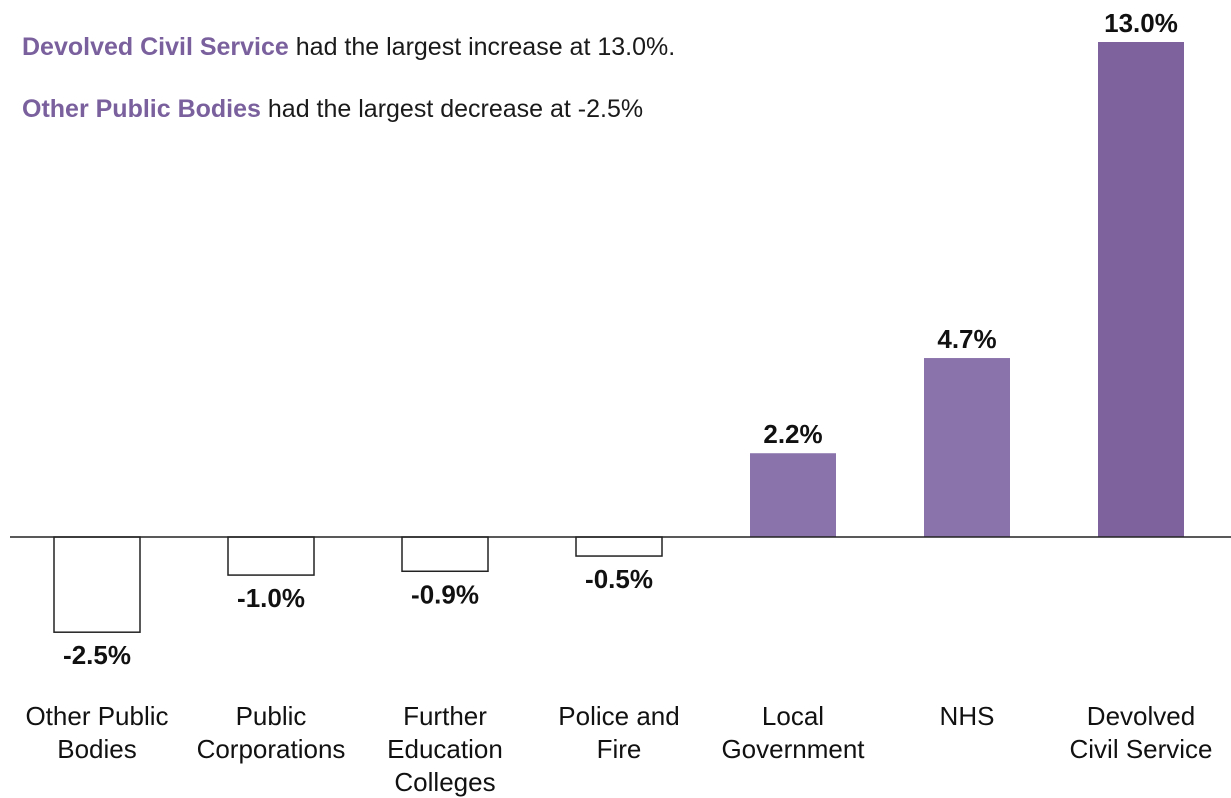 The image size is (1231, 798). What do you see at coordinates (1141, 716) in the screenshot?
I see `category-label-6-0: Devolved` at bounding box center [1141, 716].